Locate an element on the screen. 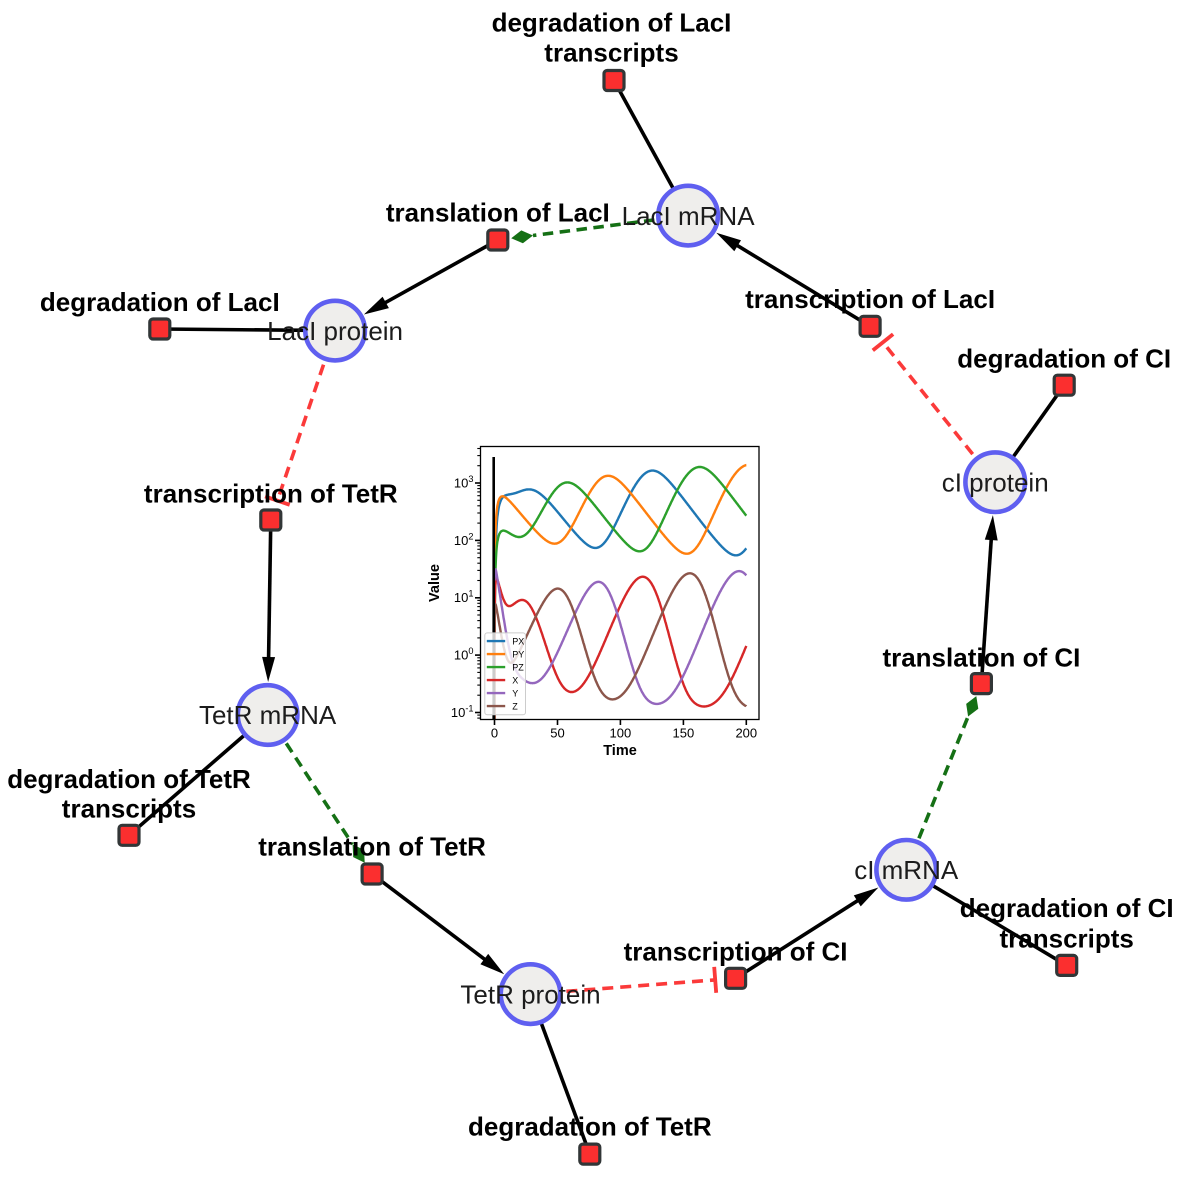 The image size is (1189, 1200). svg-text: Value is located at coordinates (435, 583).